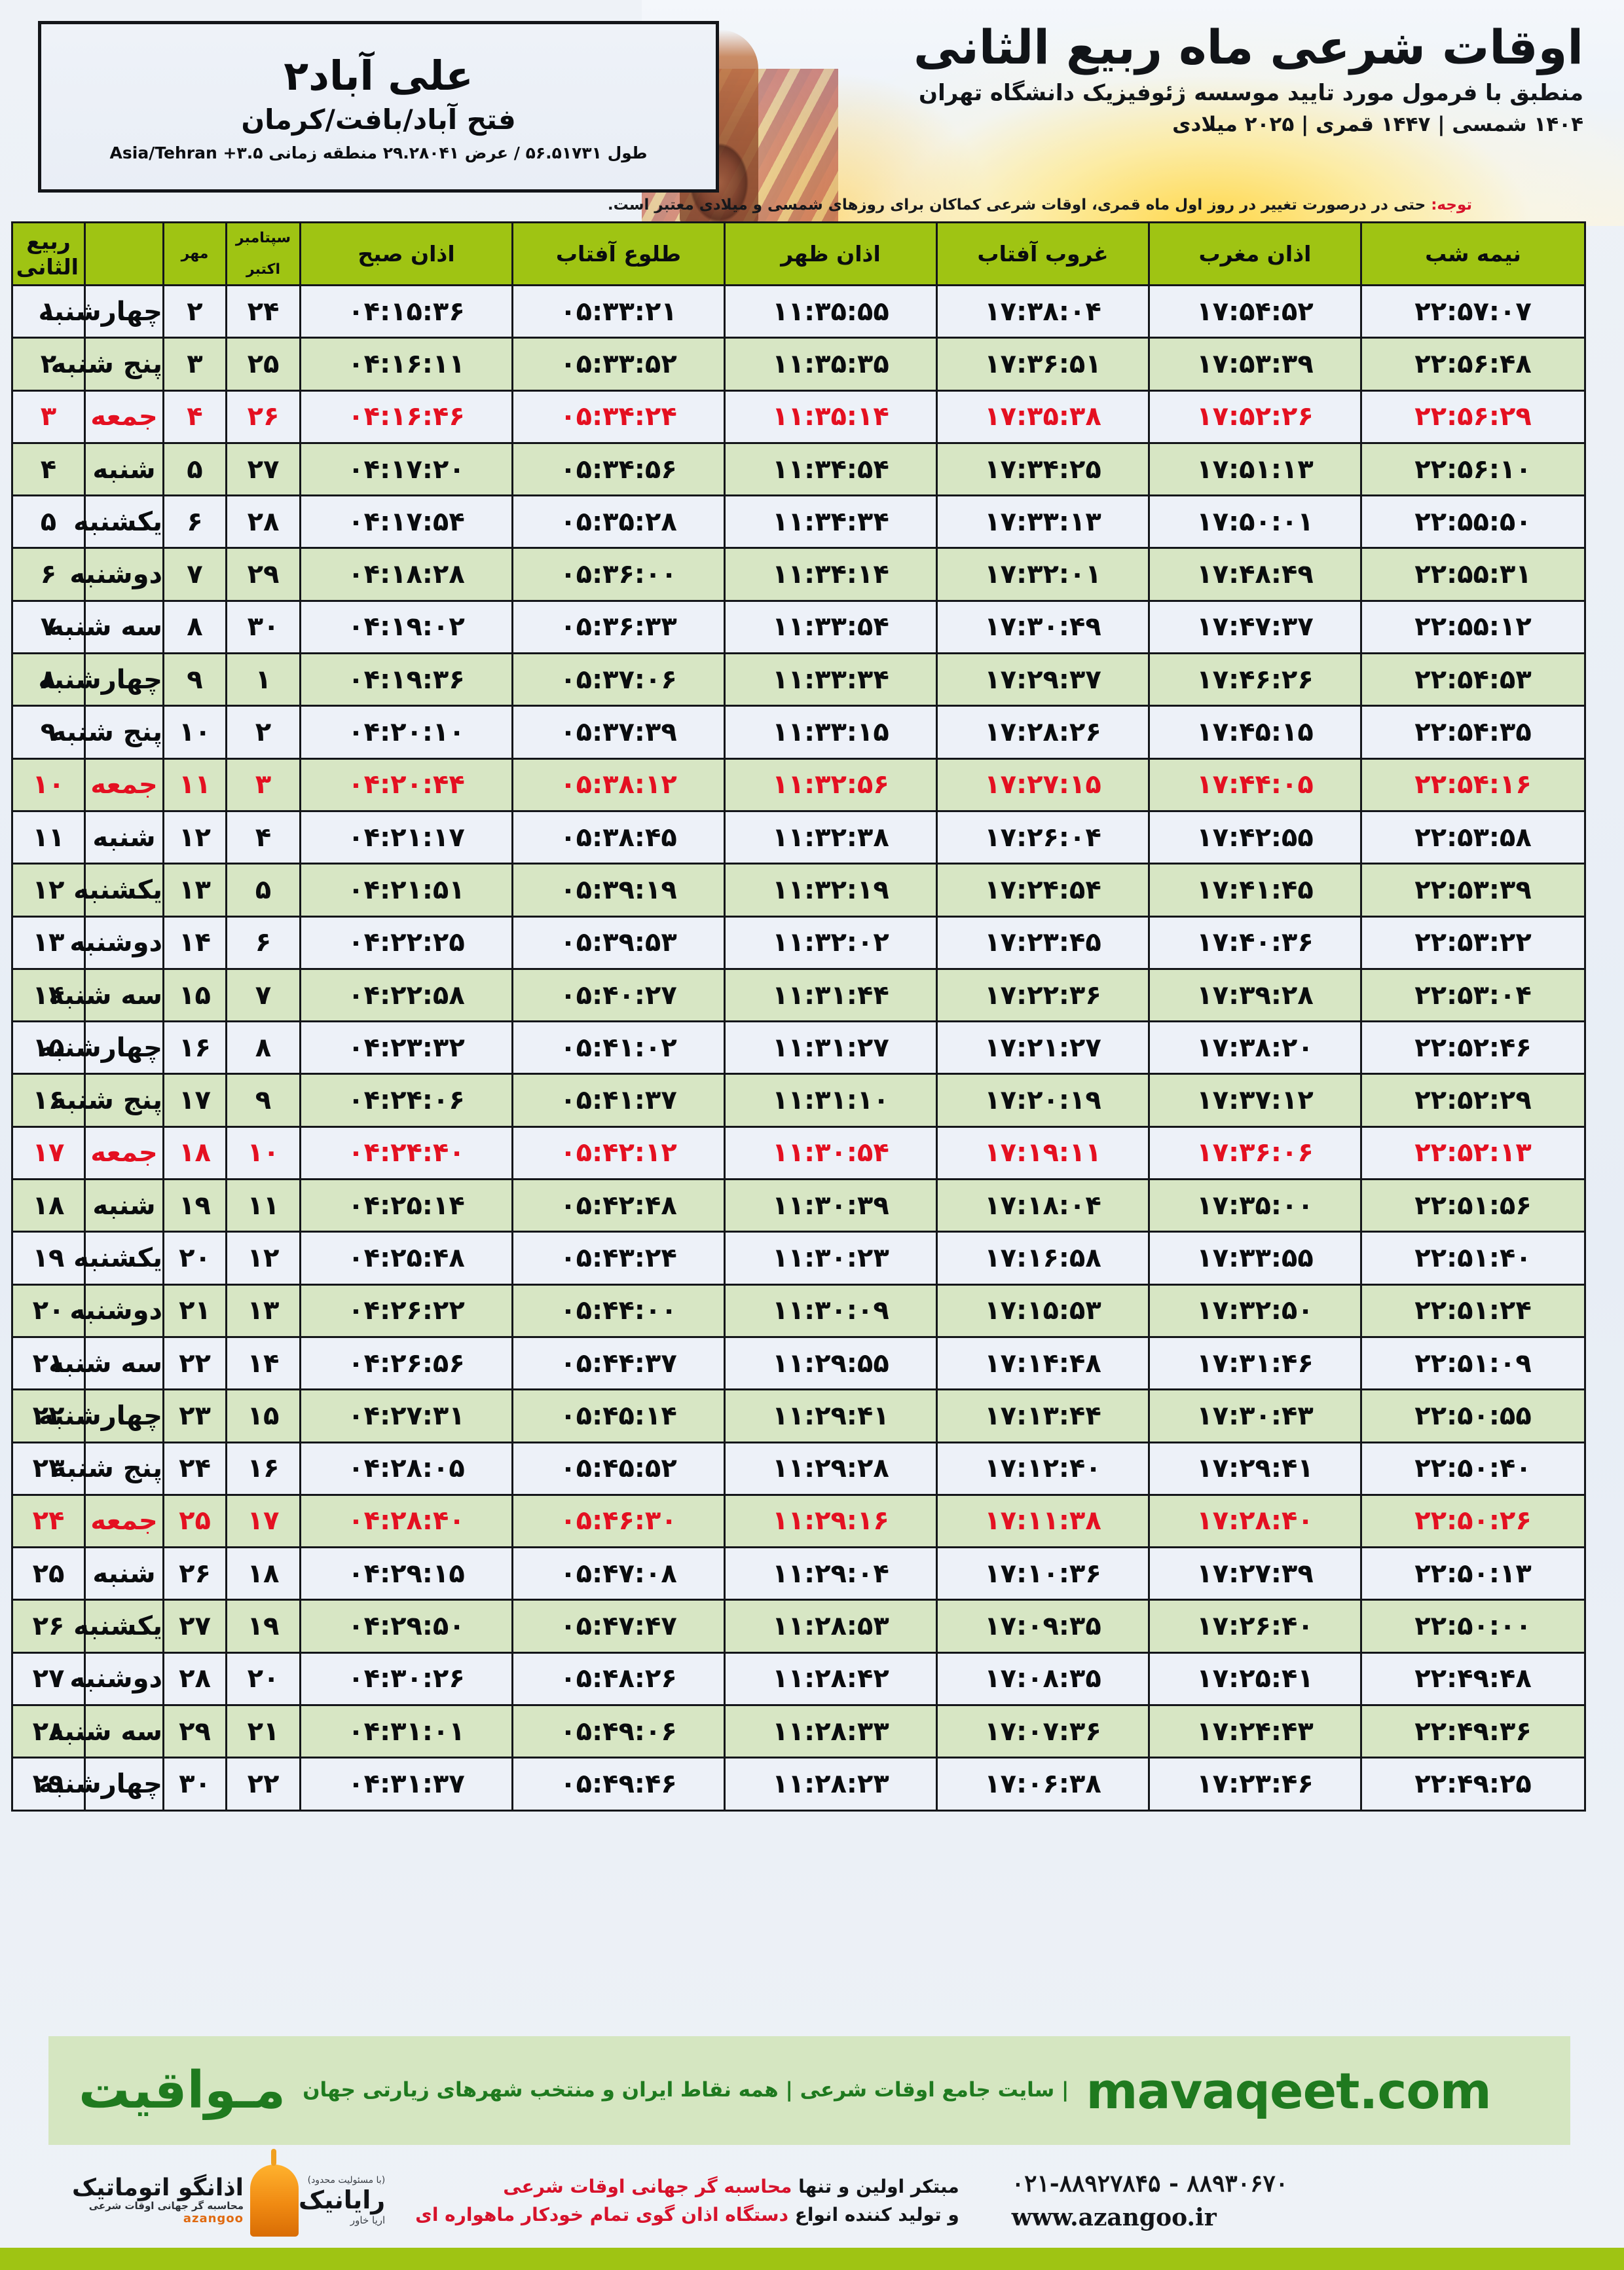 The height and width of the screenshot is (2270, 1624). Describe the element at coordinates (1043, 1363) in the screenshot. I see `cell-sunset: ۱۷:۱۴:۴۸` at that location.